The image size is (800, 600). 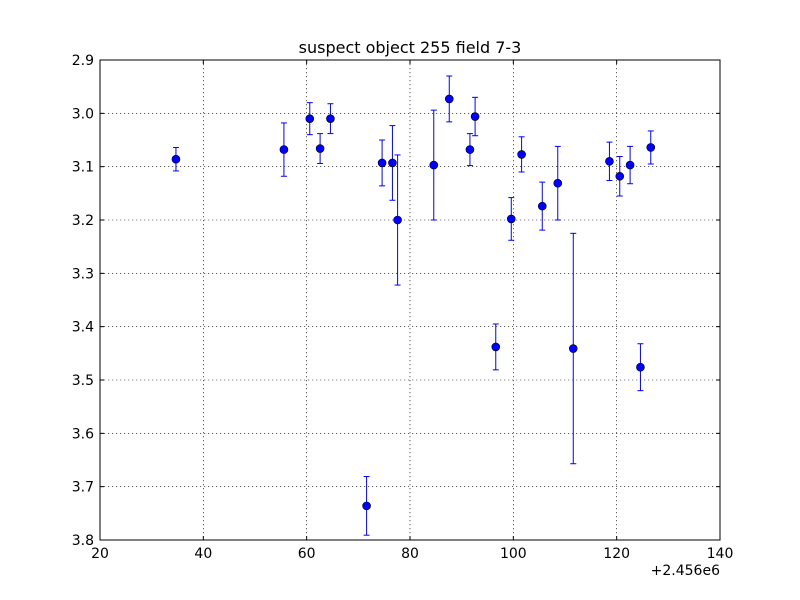 I want to click on y-tick-label: 3.7, so click(x=83, y=488).